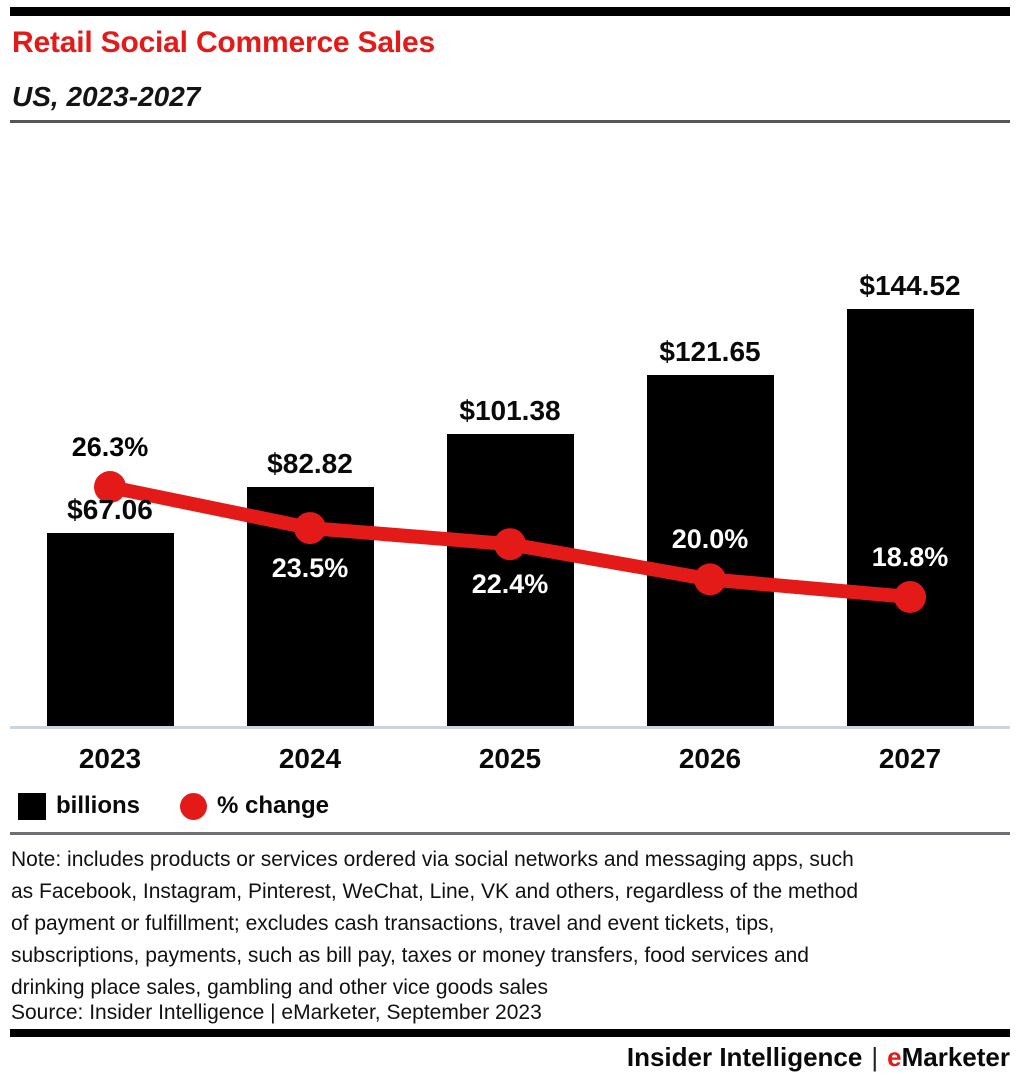 The width and height of the screenshot is (1020, 1080). What do you see at coordinates (310, 606) in the screenshot?
I see `bar-2024` at bounding box center [310, 606].